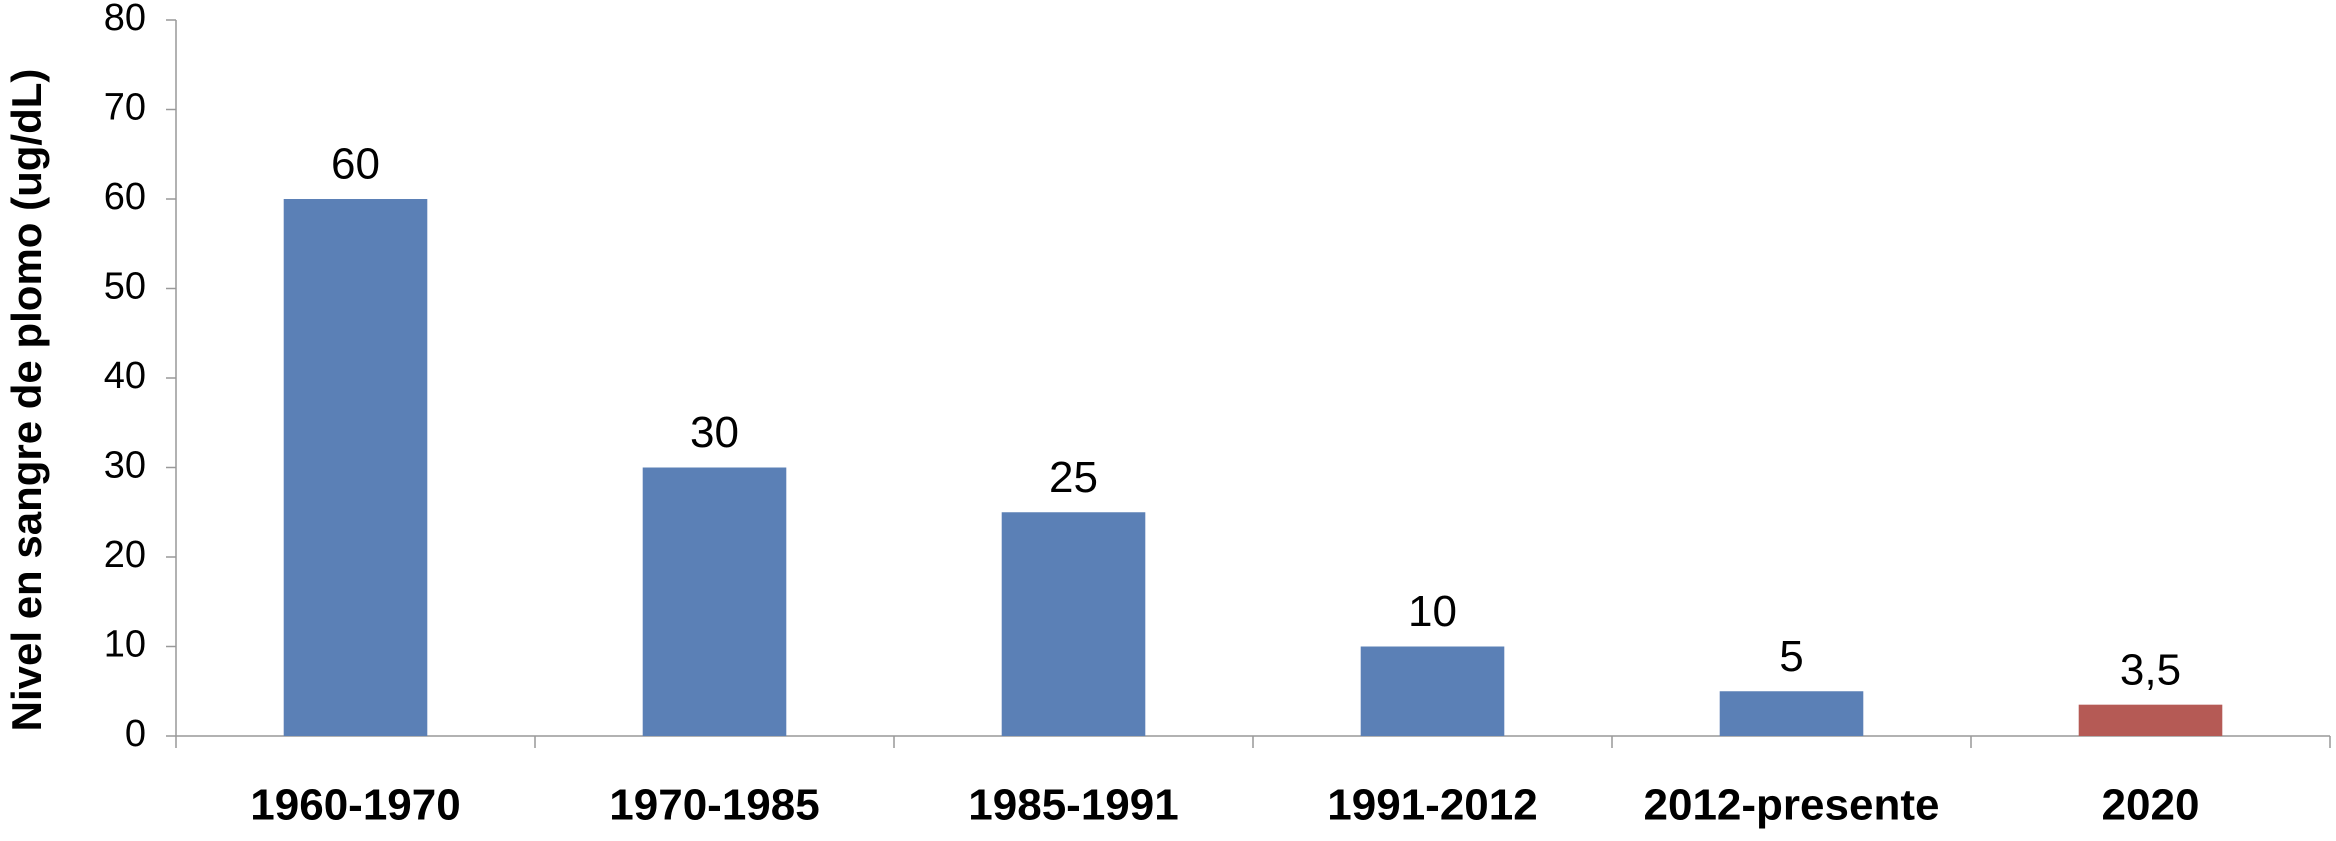 Image resolution: width=2336 pixels, height=841 pixels. Describe the element at coordinates (1791, 656) in the screenshot. I see `data-label: 5` at that location.